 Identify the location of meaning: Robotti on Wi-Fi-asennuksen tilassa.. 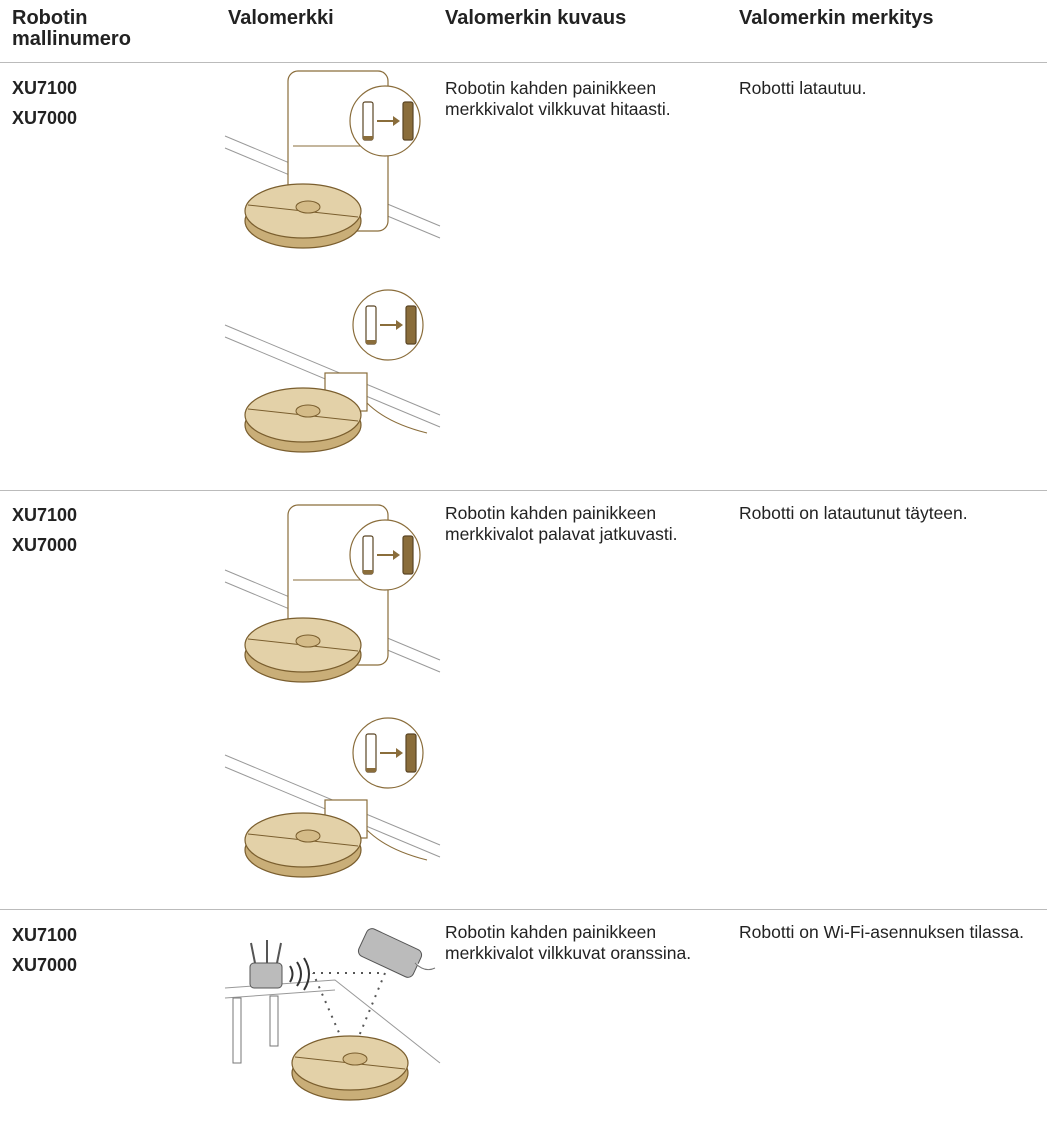
(881, 932).